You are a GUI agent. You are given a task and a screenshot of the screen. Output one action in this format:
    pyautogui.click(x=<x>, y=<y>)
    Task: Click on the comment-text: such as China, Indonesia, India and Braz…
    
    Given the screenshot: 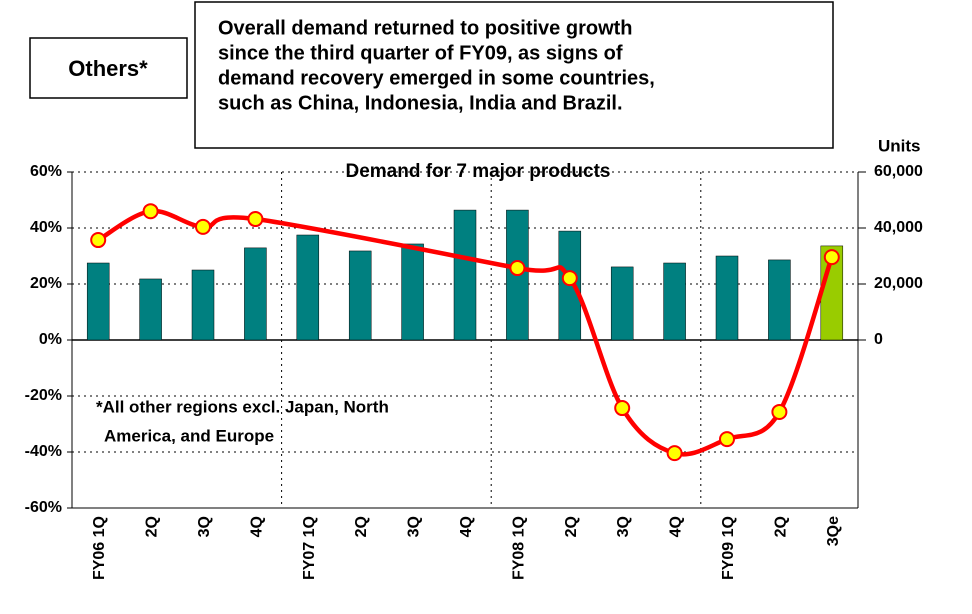 What is the action you would take?
    pyautogui.click(x=420, y=103)
    